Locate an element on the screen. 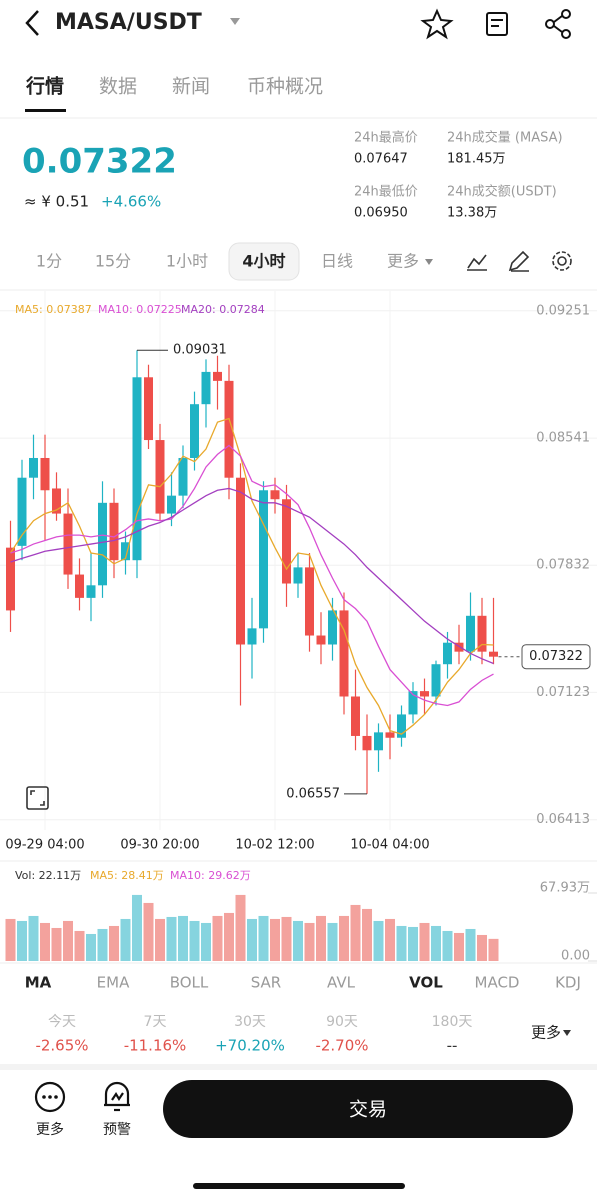 The image size is (597, 1200). indicator-tab: SAR is located at coordinates (266, 983).